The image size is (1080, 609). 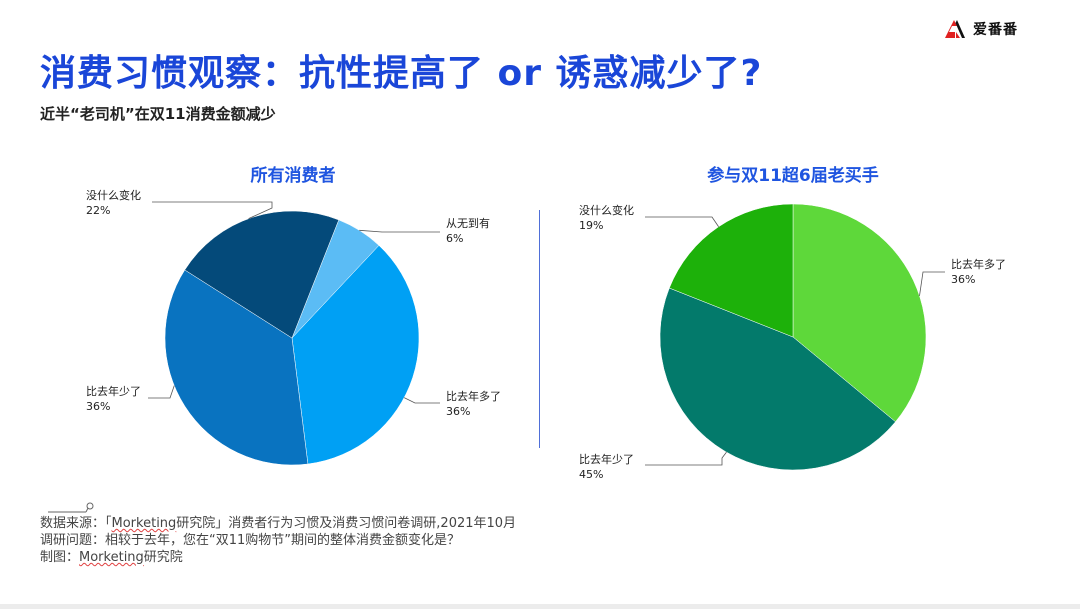 What do you see at coordinates (401, 73) in the screenshot?
I see `page-title: 消费习惯观察：抗性提高了 or 诱惑减少了?` at bounding box center [401, 73].